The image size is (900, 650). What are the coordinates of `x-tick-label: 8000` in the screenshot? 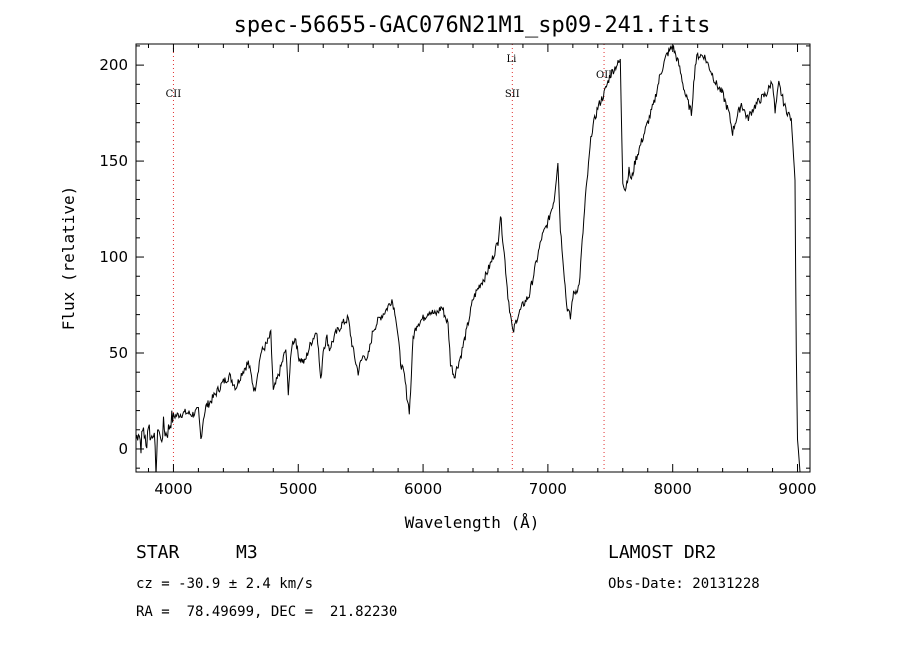 It's located at (673, 489).